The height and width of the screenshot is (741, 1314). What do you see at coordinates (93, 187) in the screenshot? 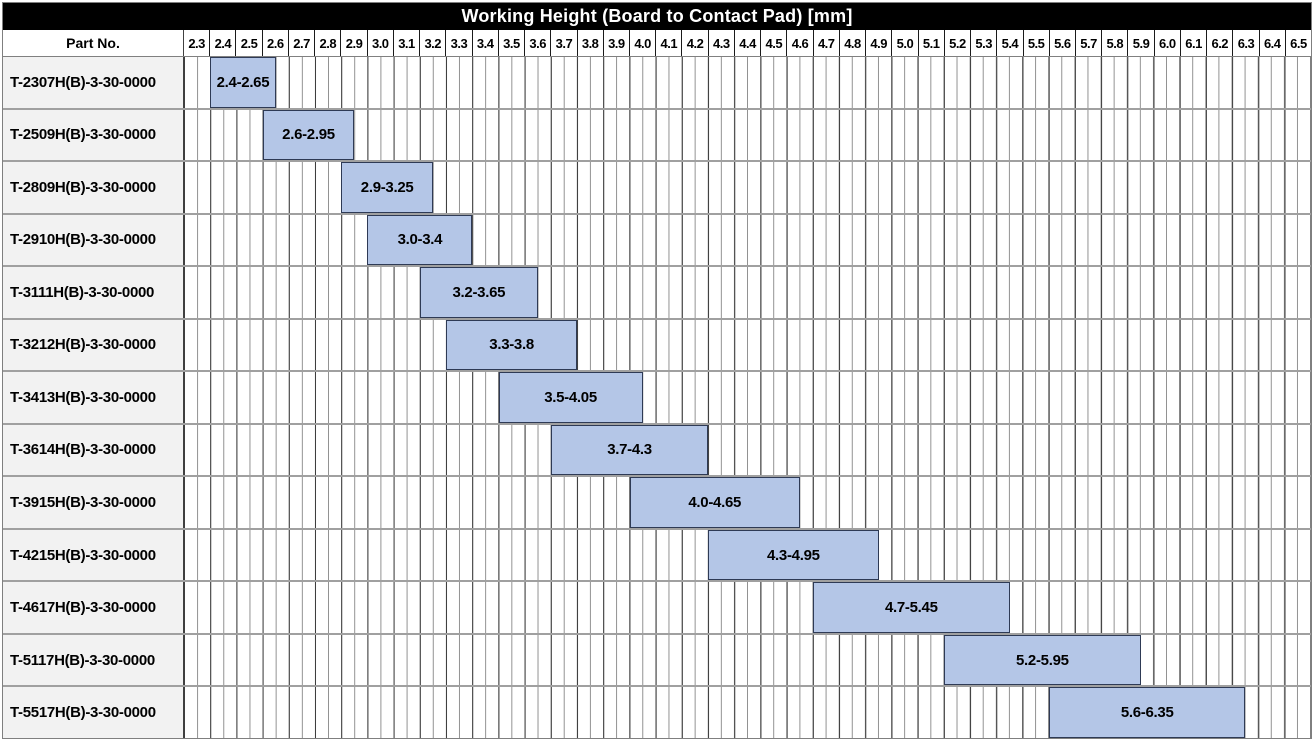
I see `part-number-cell: T-2809H(B)-3-30-0000` at bounding box center [93, 187].